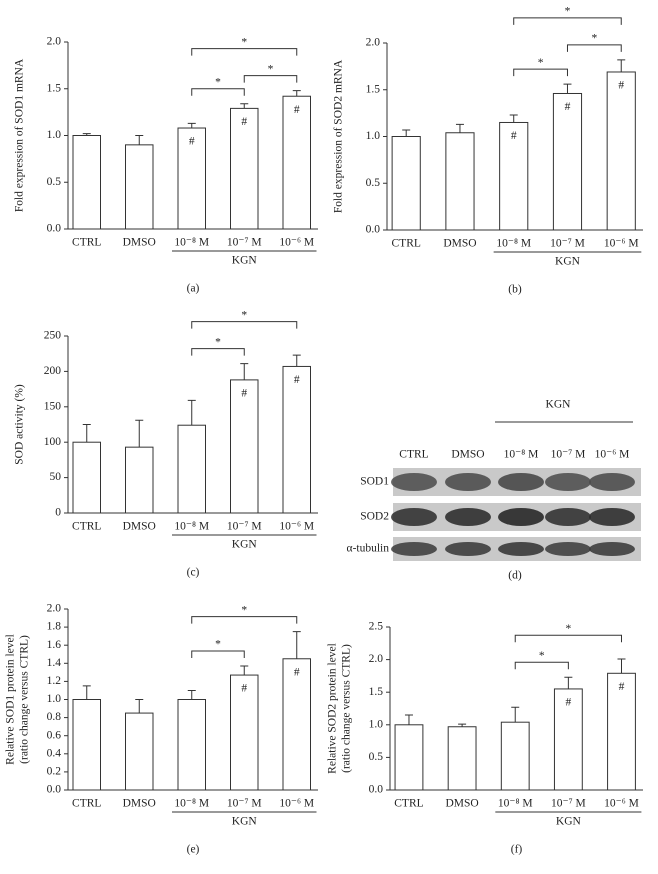  What do you see at coordinates (376, 757) in the screenshot?
I see `y-tick-label: 0.5` at bounding box center [376, 757].